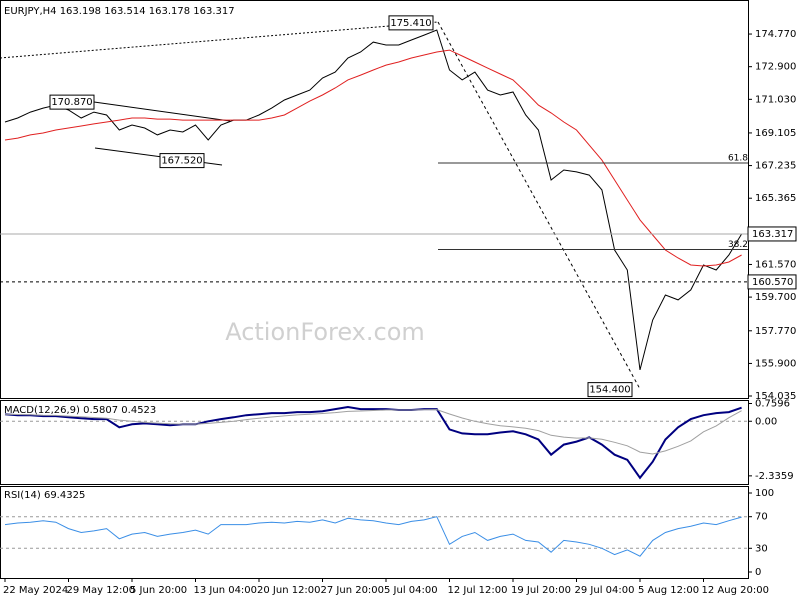  I want to click on x-tick-label: 22 May 2024, so click(35, 590).